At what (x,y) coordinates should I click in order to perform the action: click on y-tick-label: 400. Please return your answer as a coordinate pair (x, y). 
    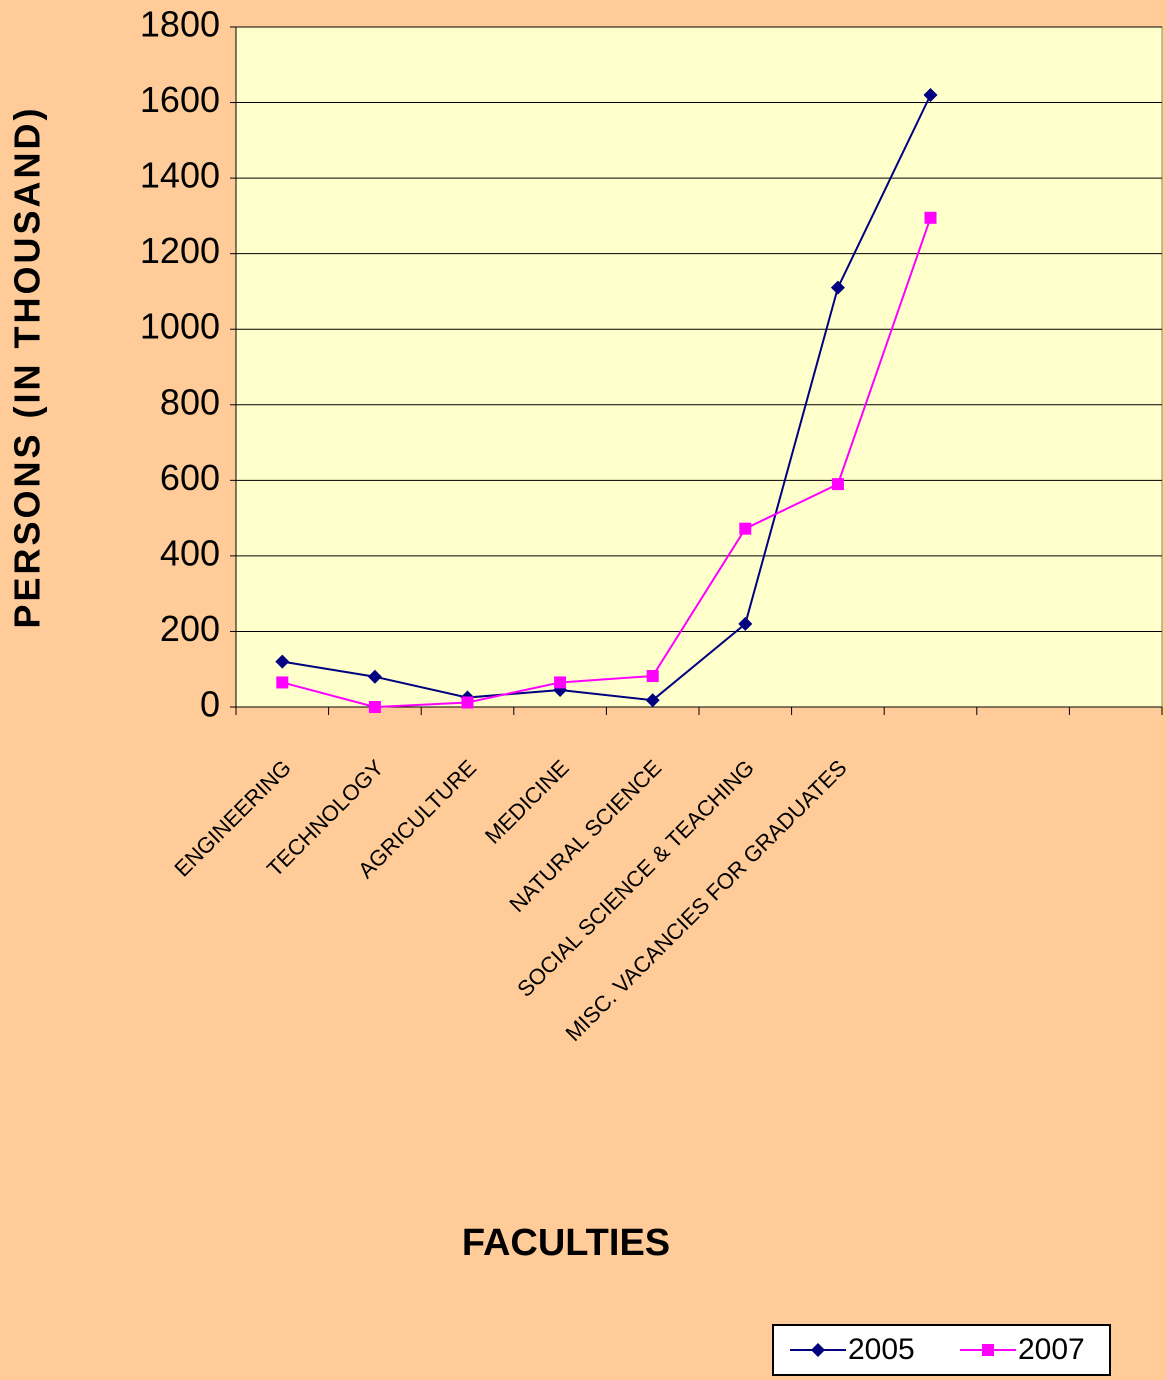
    Looking at the image, I should click on (190, 552).